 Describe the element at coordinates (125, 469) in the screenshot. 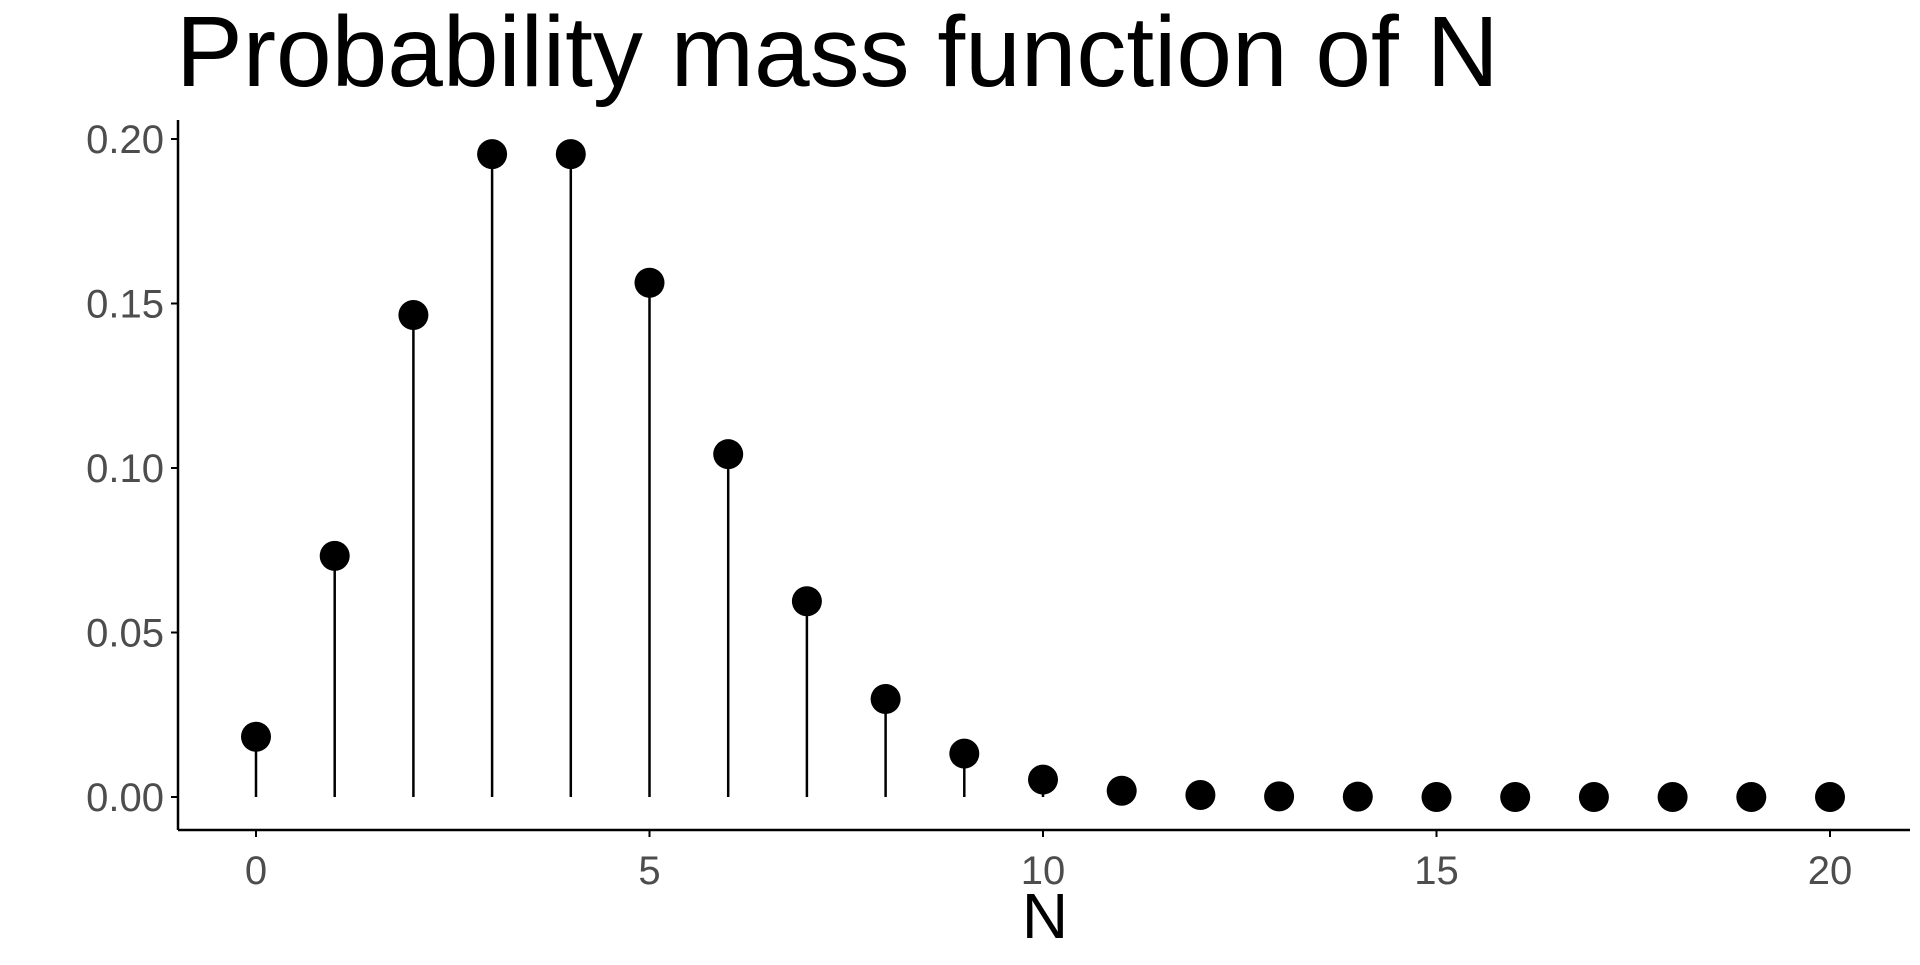

I see `y-tick-label: 0.10` at that location.